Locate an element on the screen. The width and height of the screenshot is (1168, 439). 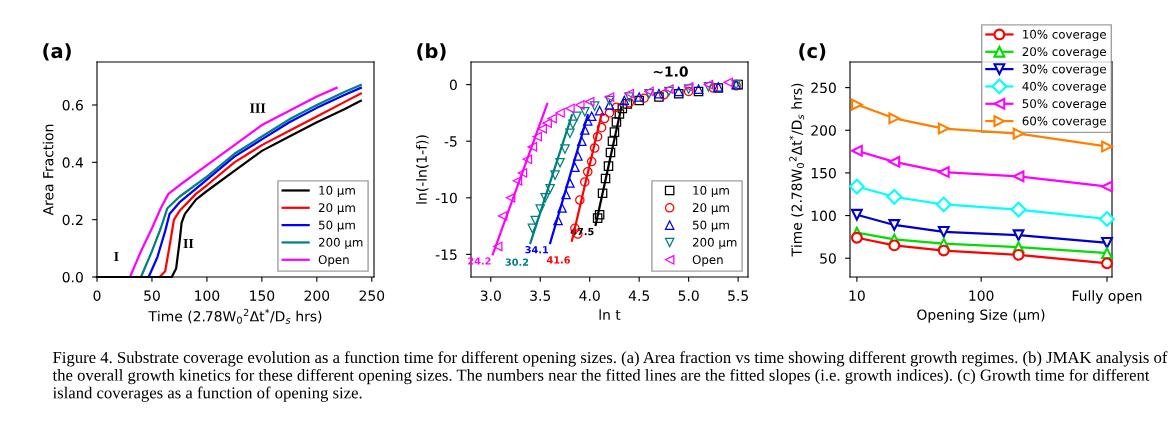
x-axis-title: Time (2.78W$_{0}$$^{2}$Δt$^{*}$/D$_{s}$ hrs) is located at coordinates (235, 316).